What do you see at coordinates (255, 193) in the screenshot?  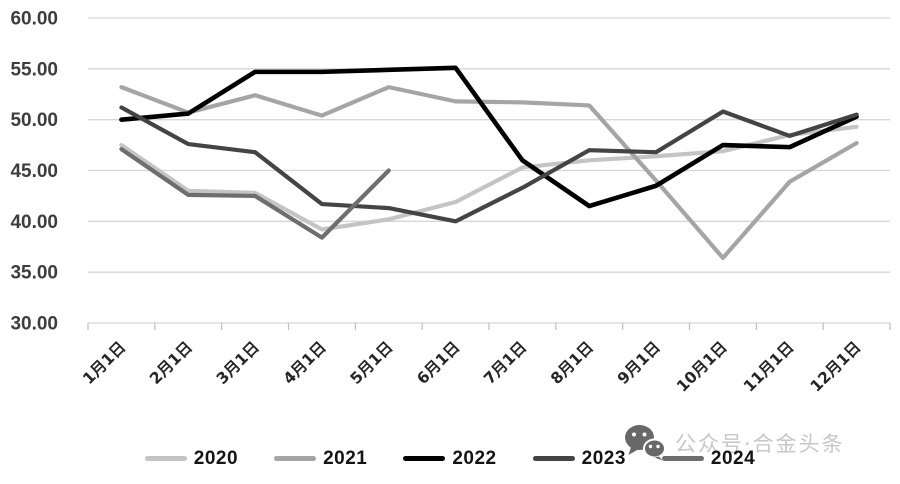 I see `series-line-2024` at bounding box center [255, 193].